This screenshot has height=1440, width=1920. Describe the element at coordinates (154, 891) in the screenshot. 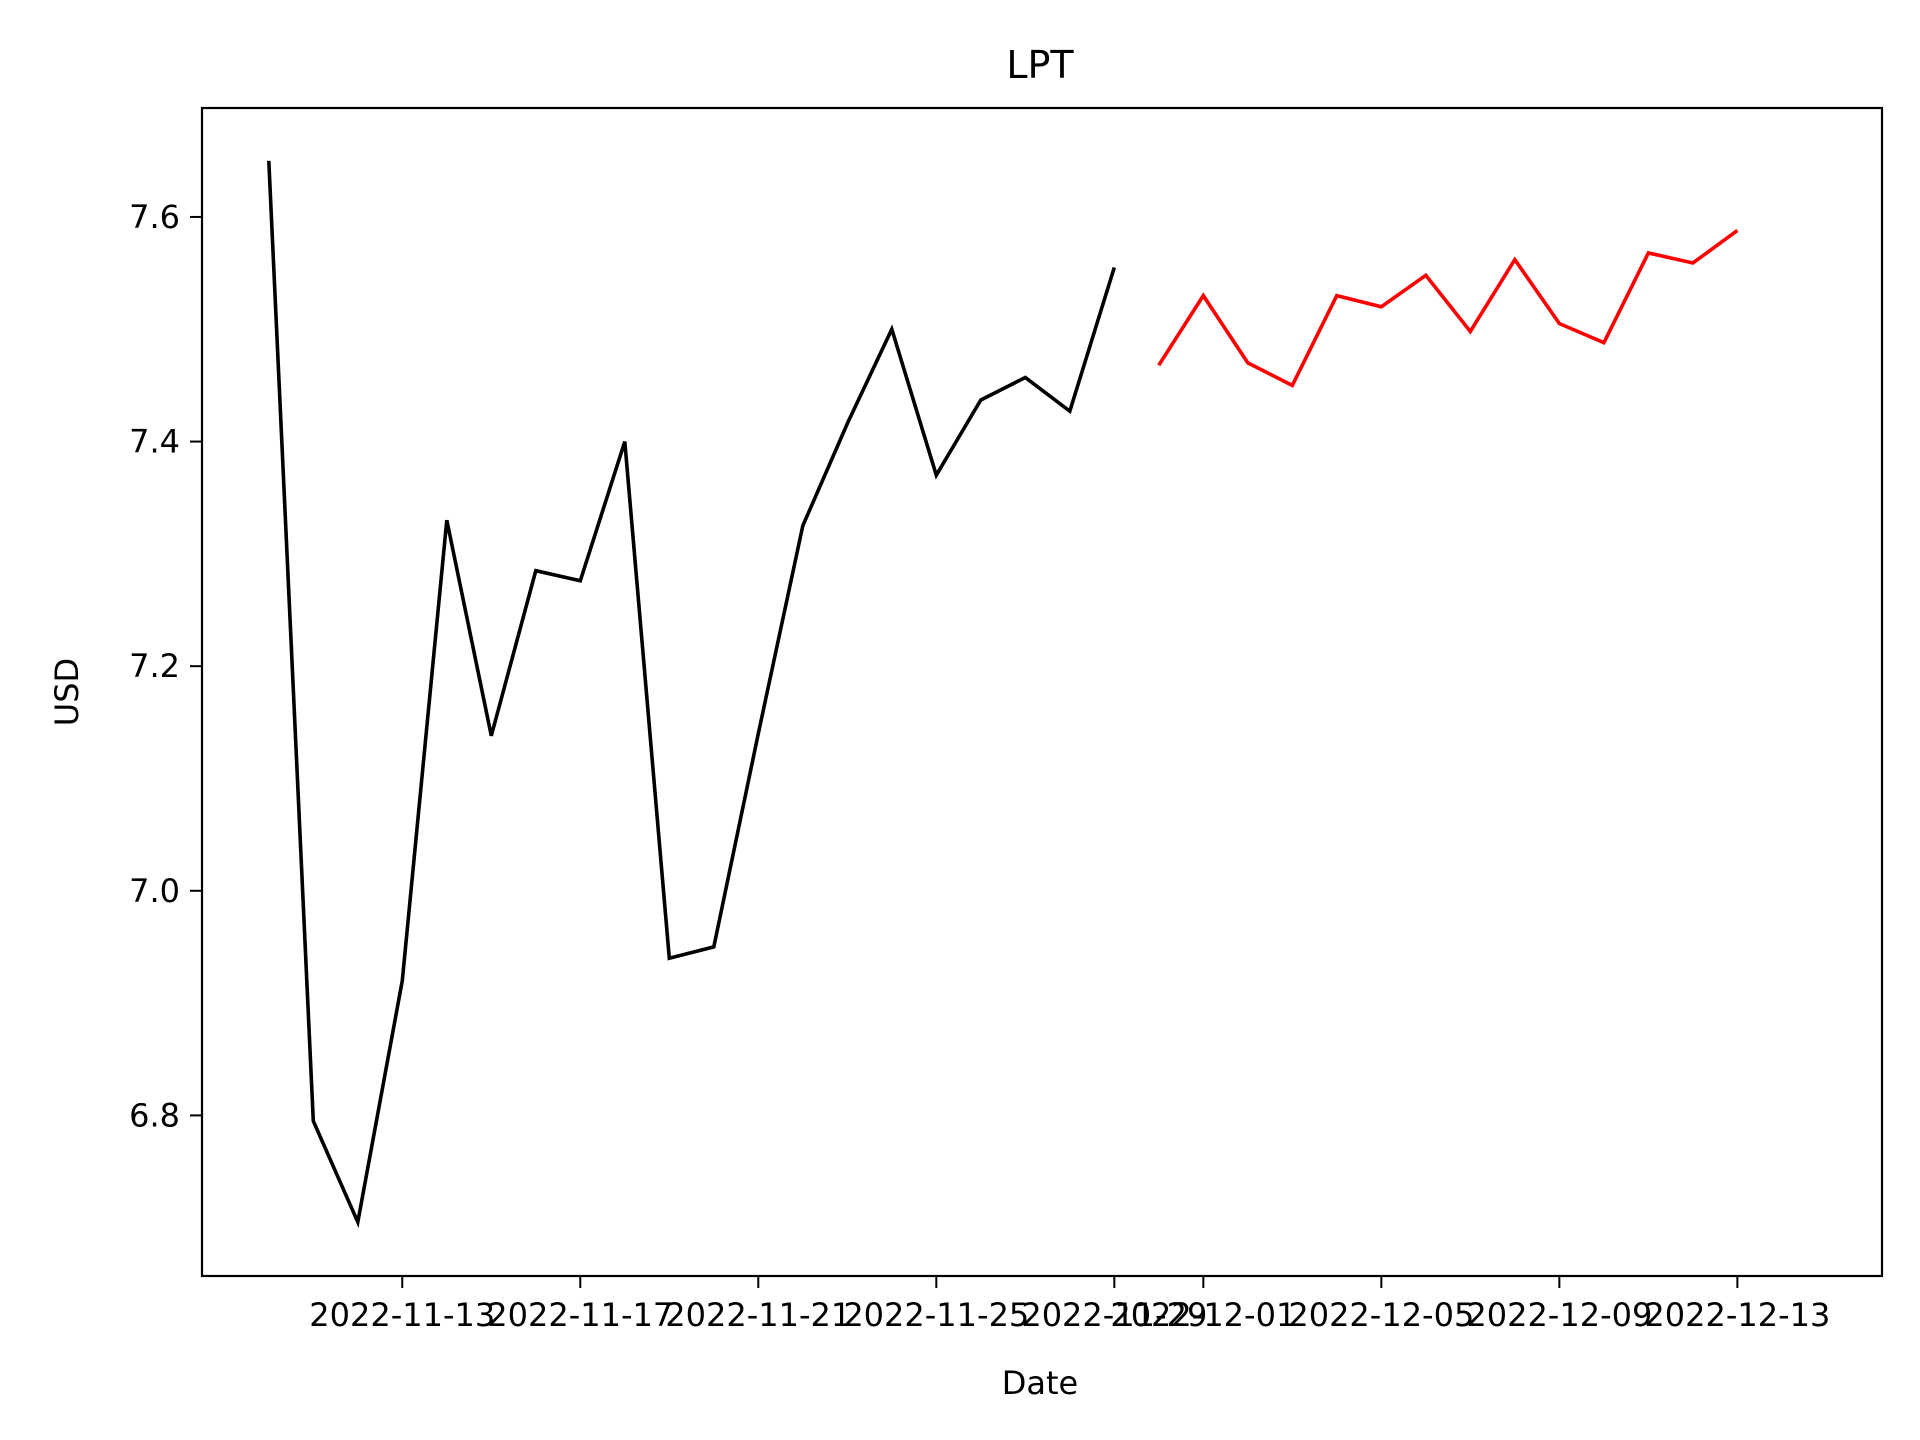

I see `y-tick-label-2: 7.0` at that location.